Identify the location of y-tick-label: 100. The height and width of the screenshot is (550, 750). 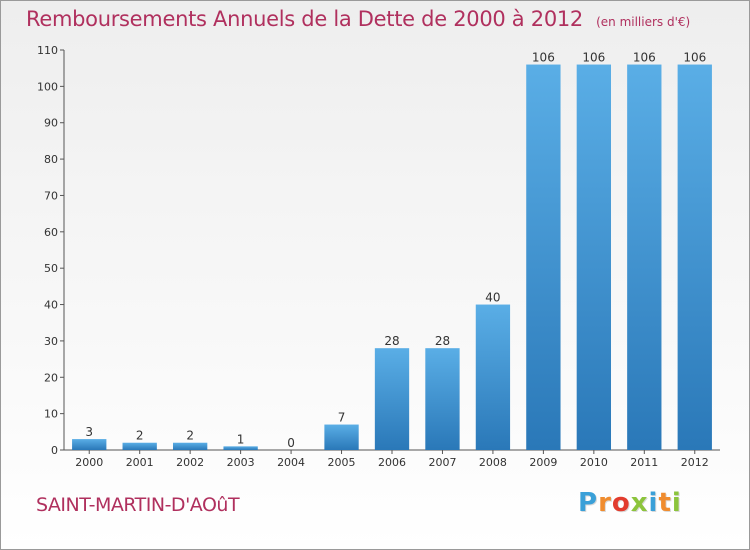
(47, 86).